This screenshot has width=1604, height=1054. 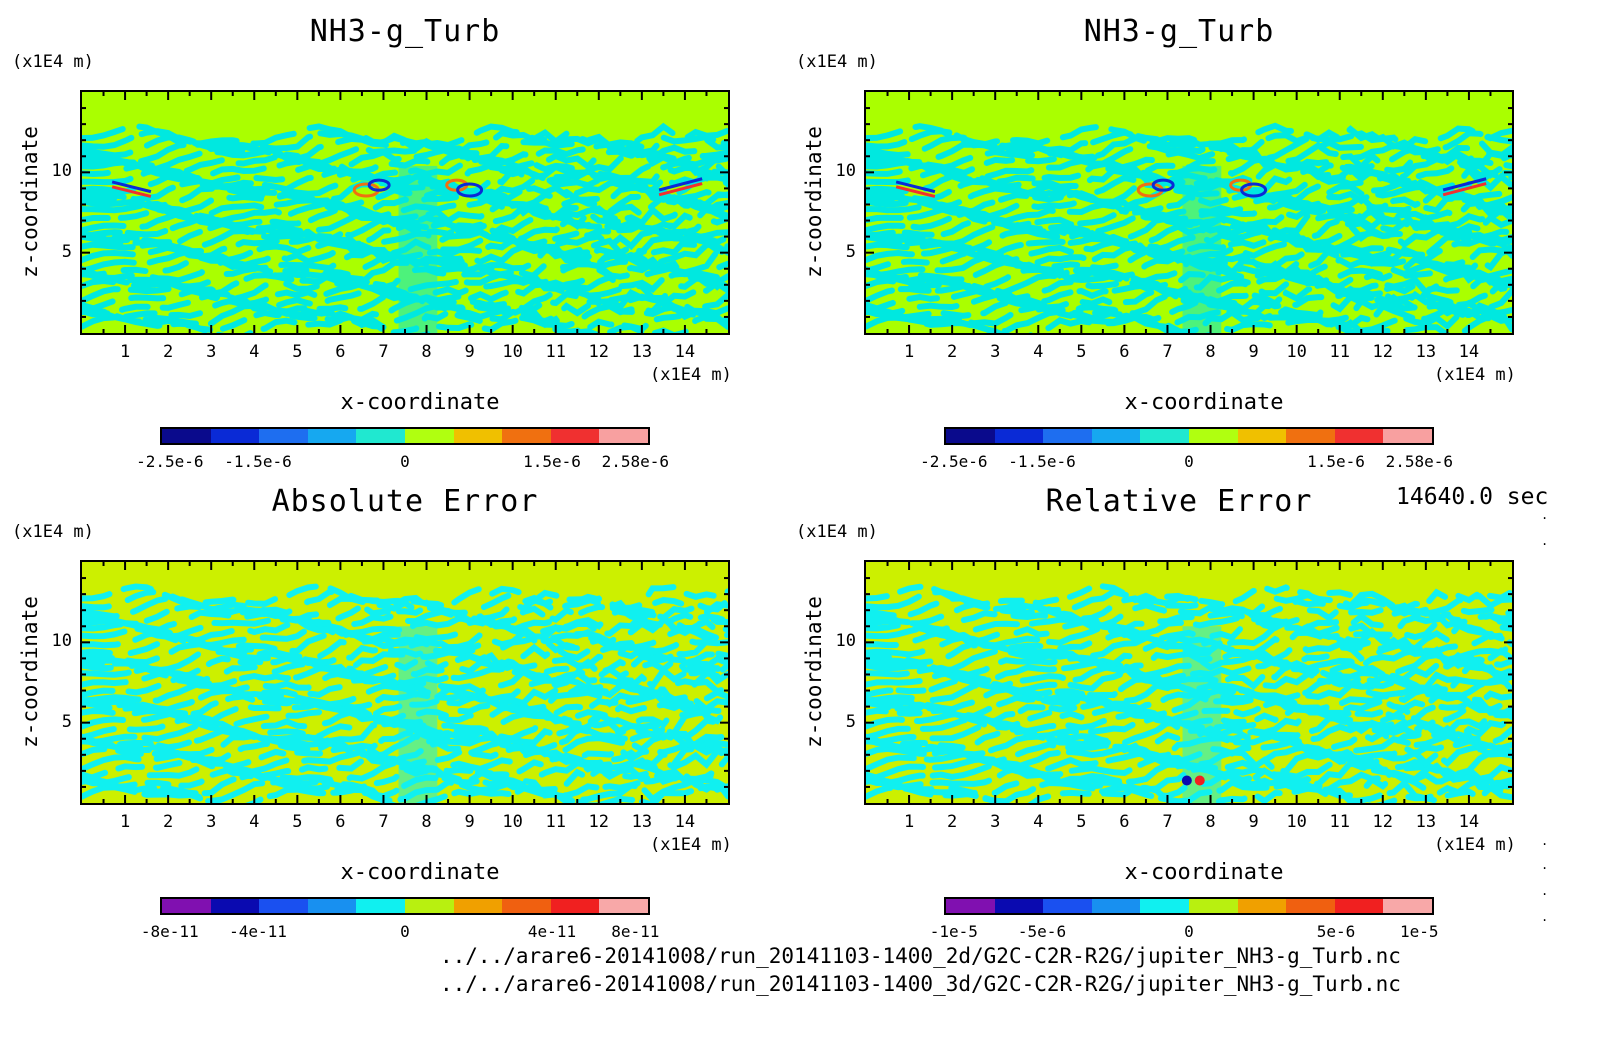 I want to click on x-tick-label: 9, so click(x=1253, y=822).